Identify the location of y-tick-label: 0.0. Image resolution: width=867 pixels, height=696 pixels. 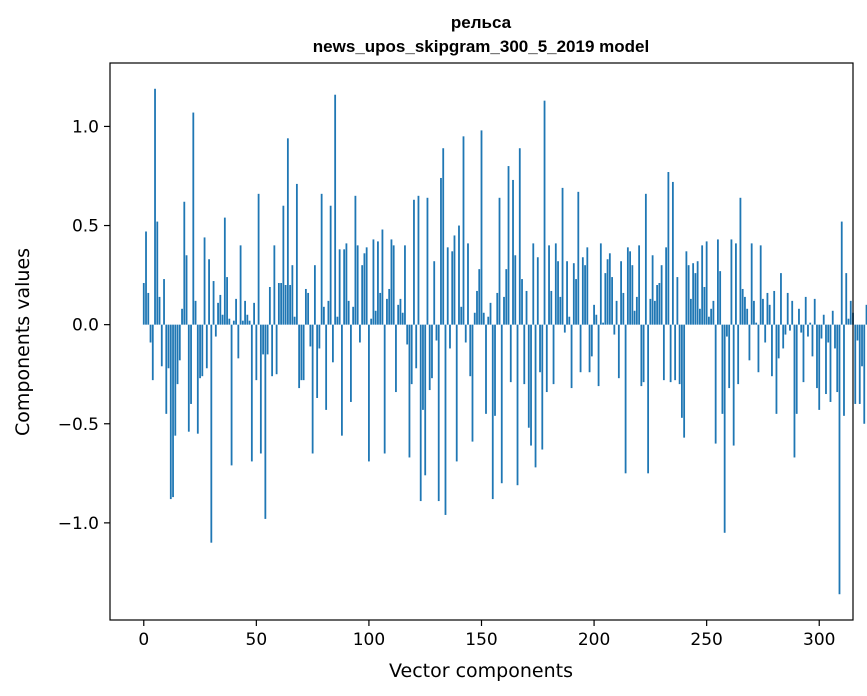
(85, 326).